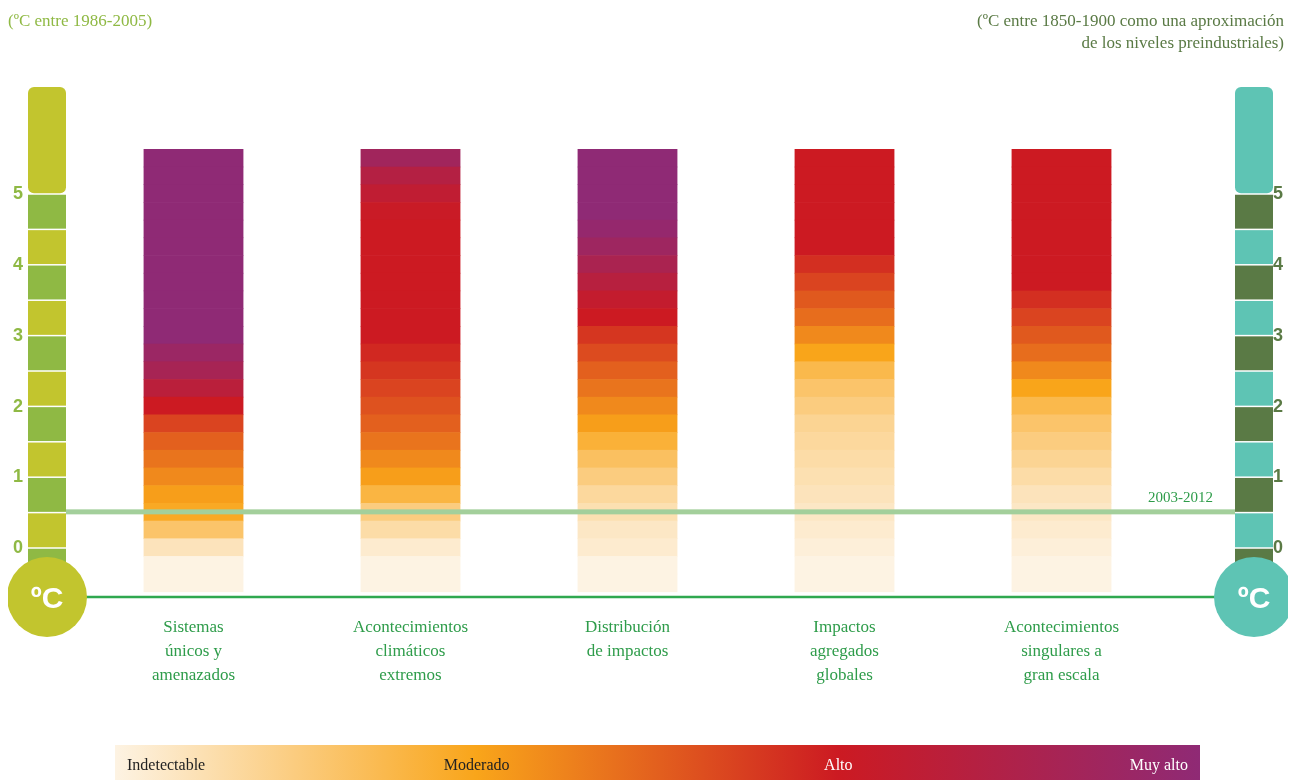 The image size is (1296, 780). I want to click on y2-tick-label: 0, so click(1277, 547).